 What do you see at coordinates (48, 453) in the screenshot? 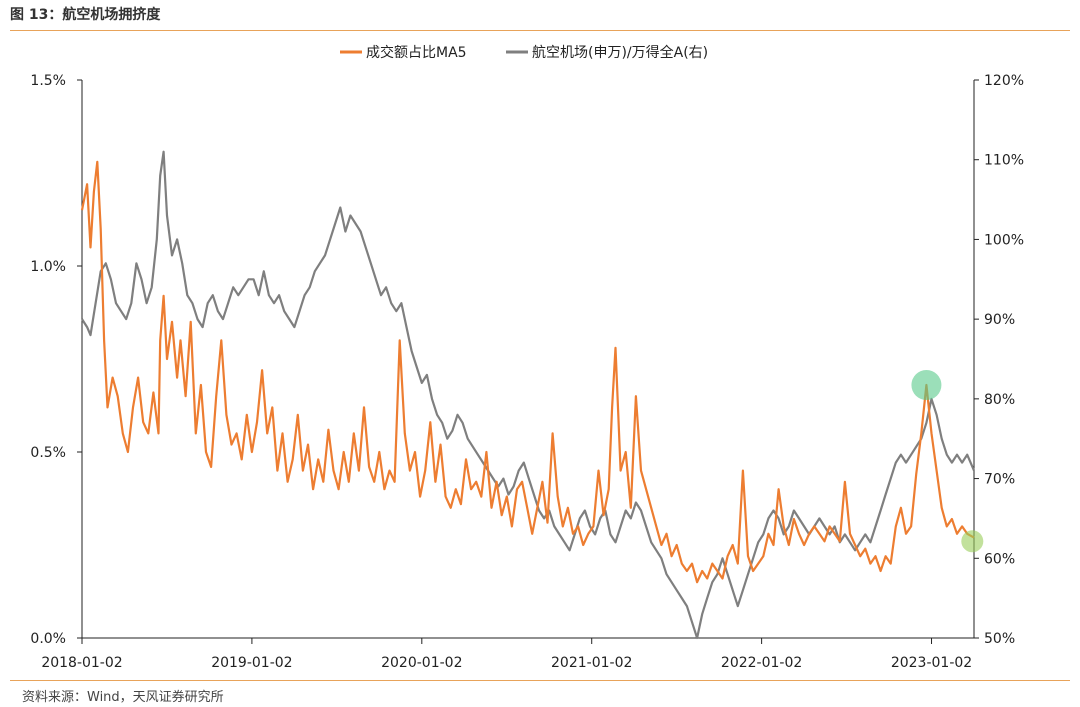
I see `y-left-tick-label: 0.5%` at bounding box center [48, 453].